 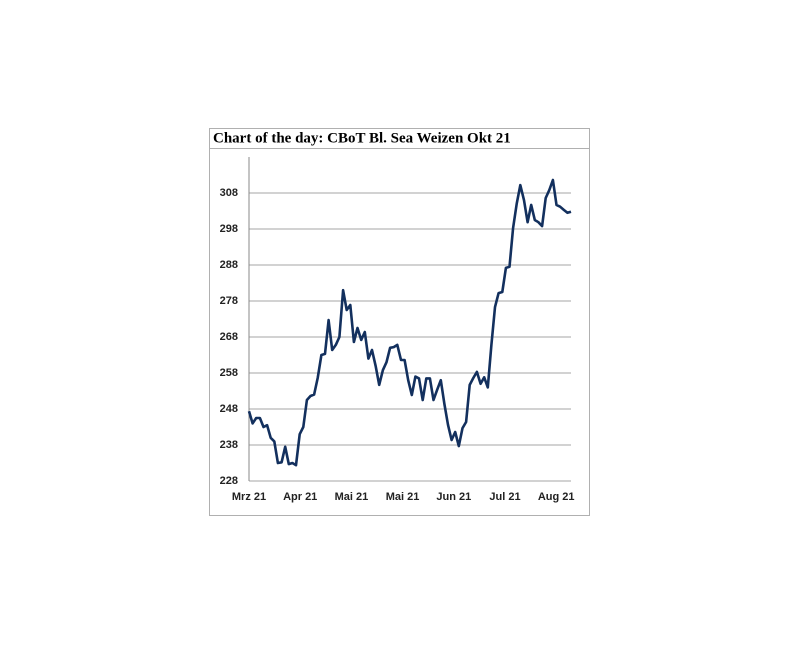 I want to click on y-tick-label: 278, so click(x=229, y=301).